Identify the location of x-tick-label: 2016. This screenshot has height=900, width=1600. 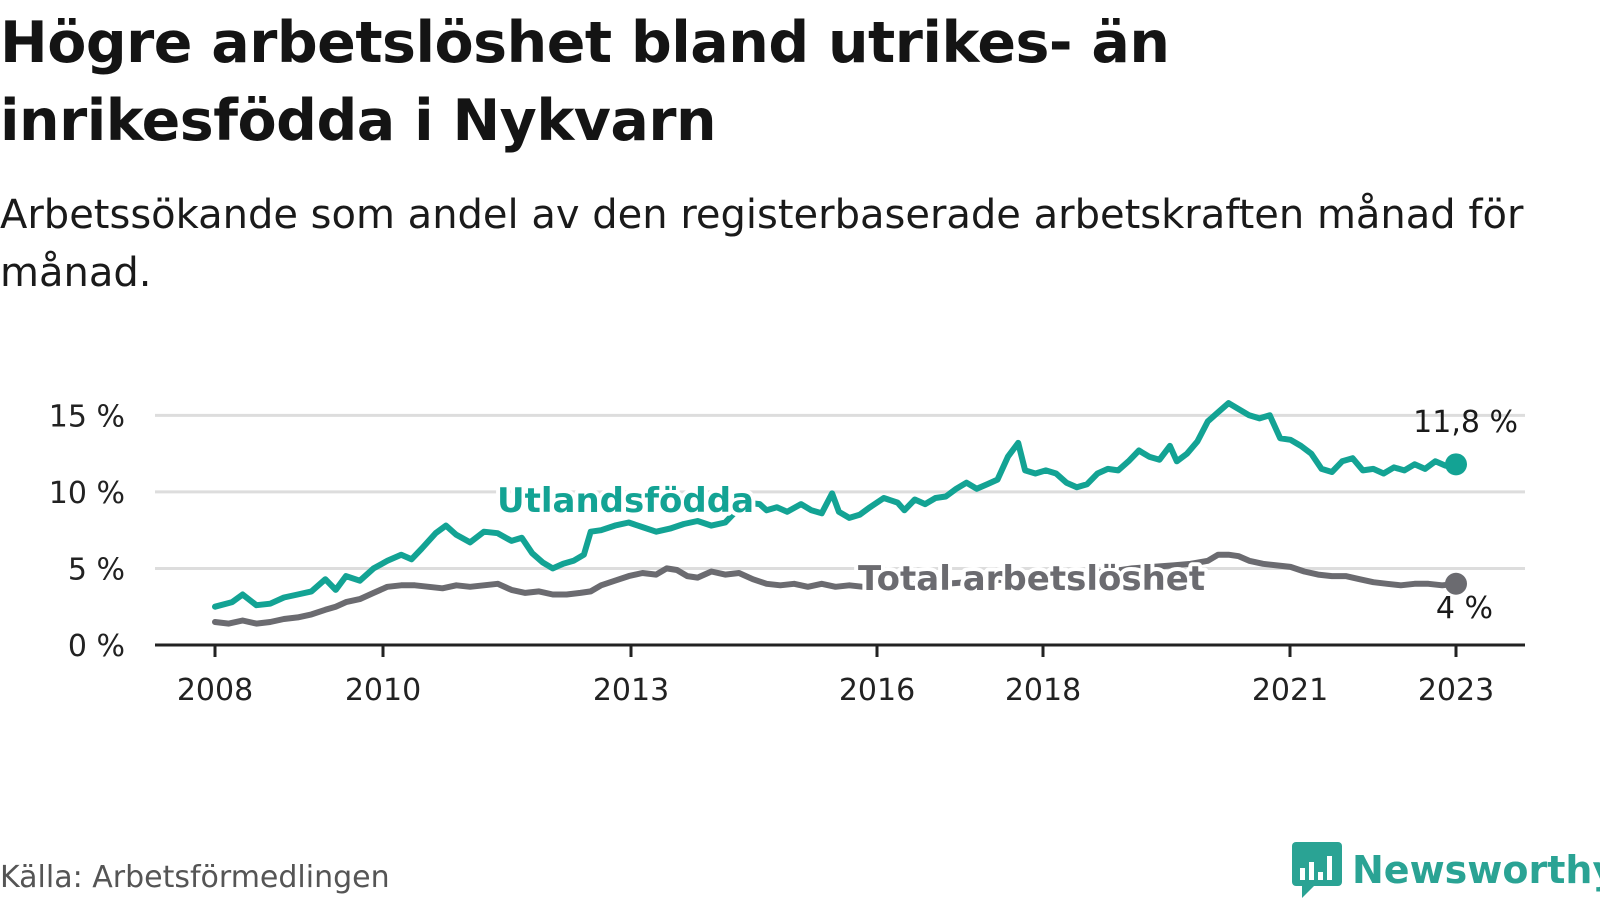
(877, 690).